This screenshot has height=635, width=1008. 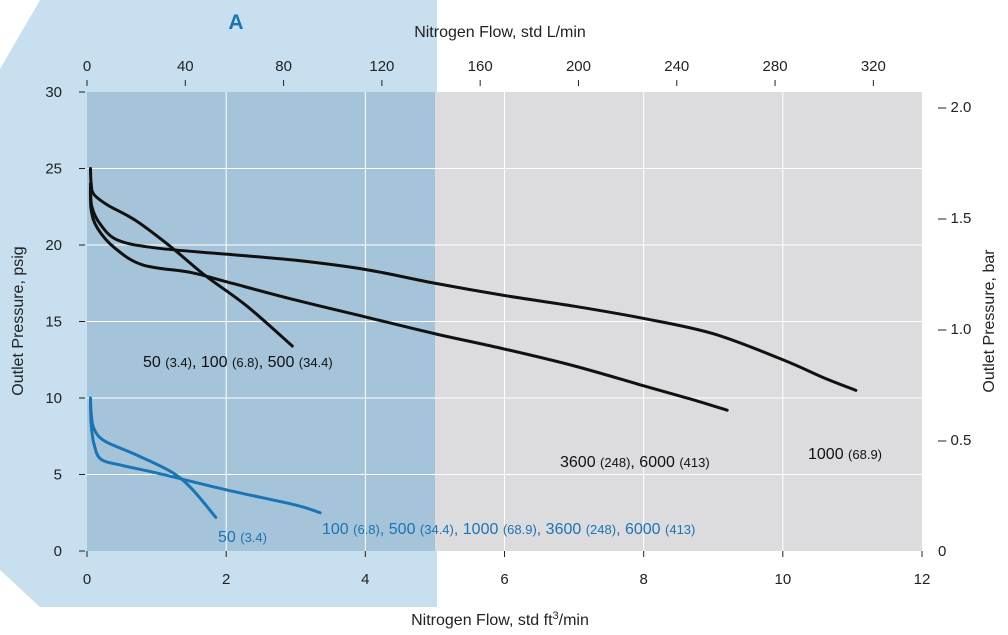 I want to click on x-bottom-tick-label: 2, so click(x=226, y=579).